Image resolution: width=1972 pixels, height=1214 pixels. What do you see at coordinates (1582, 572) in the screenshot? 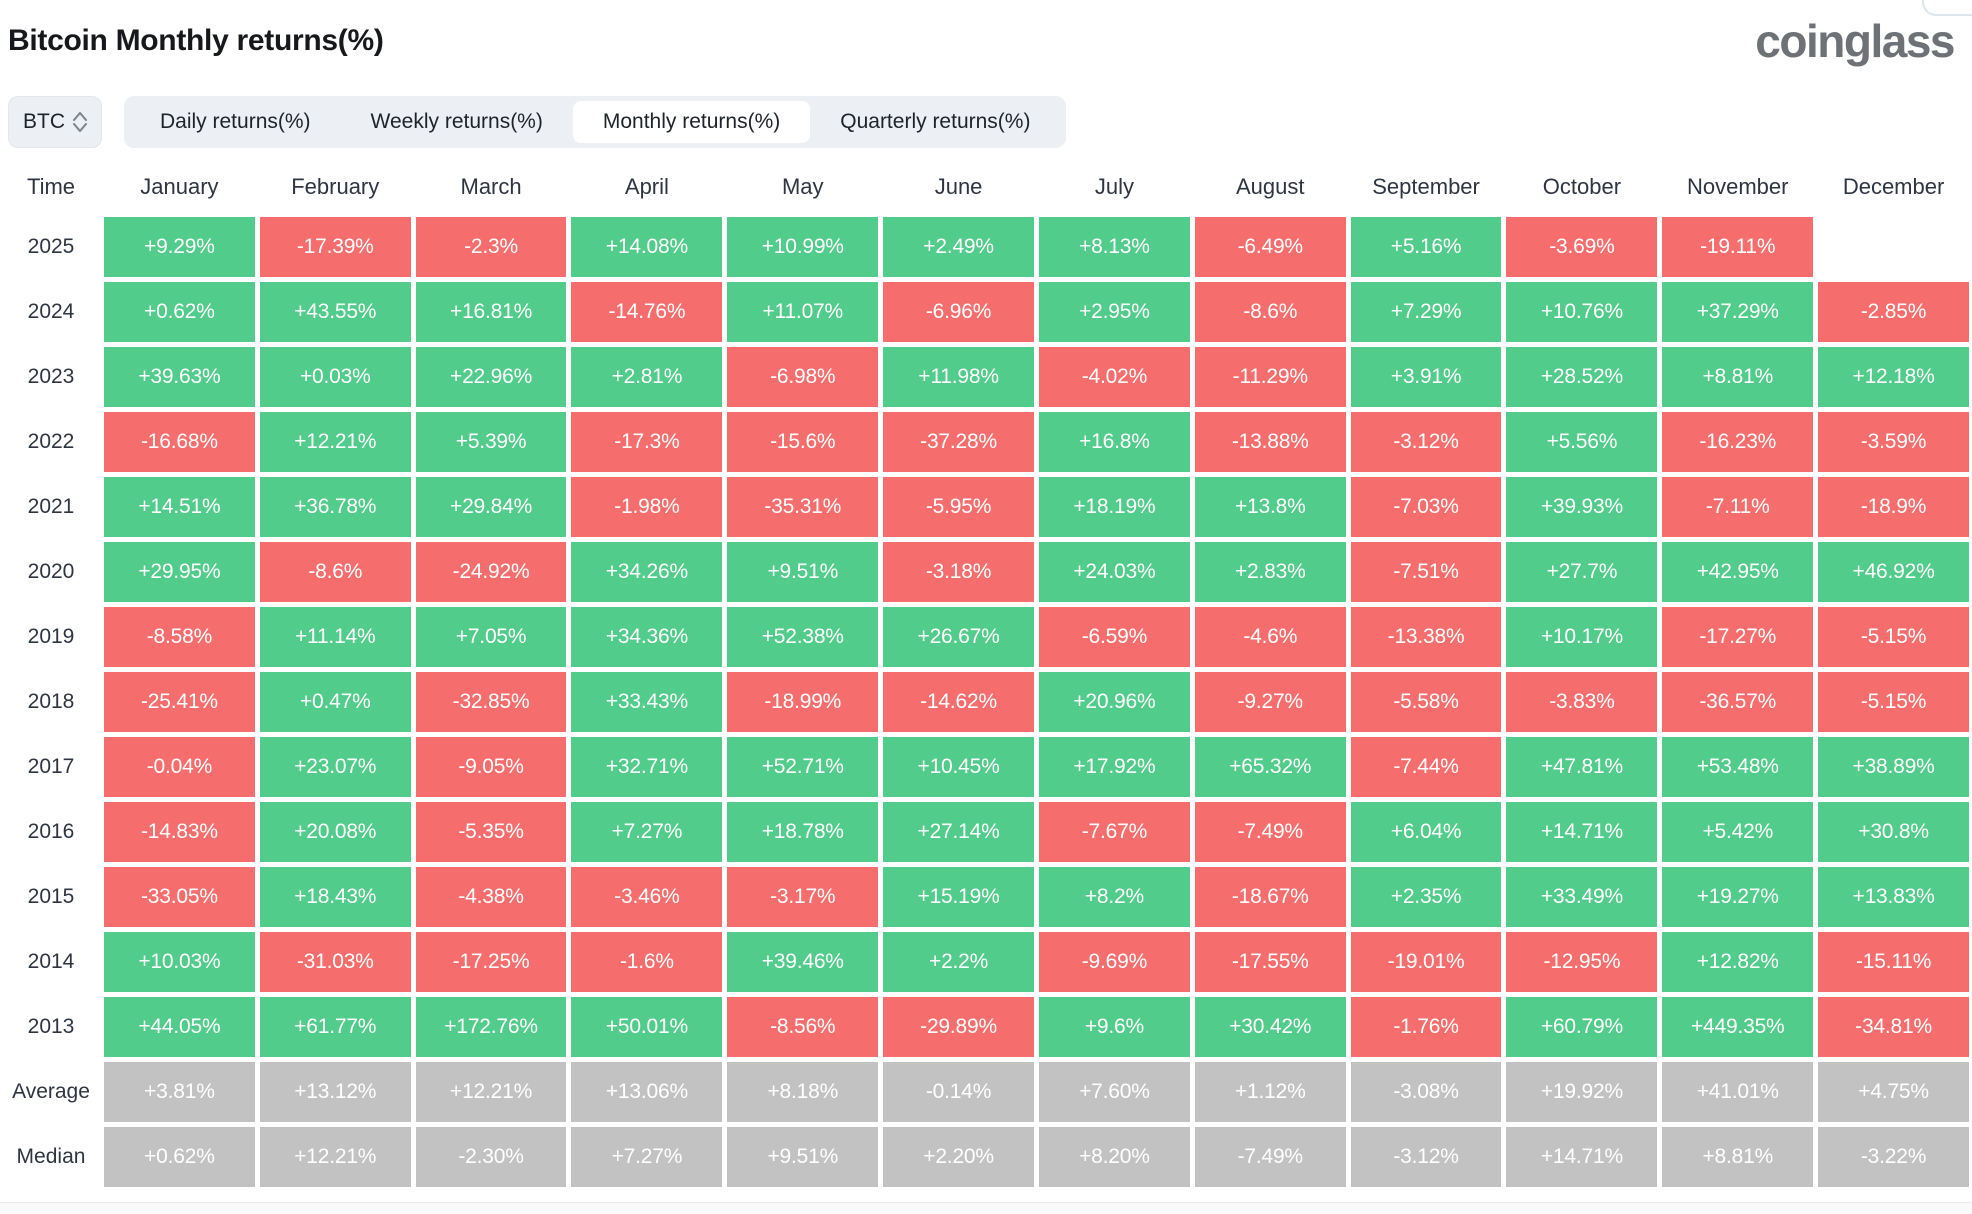
I see `cell-2020-october: +27.7%` at bounding box center [1582, 572].